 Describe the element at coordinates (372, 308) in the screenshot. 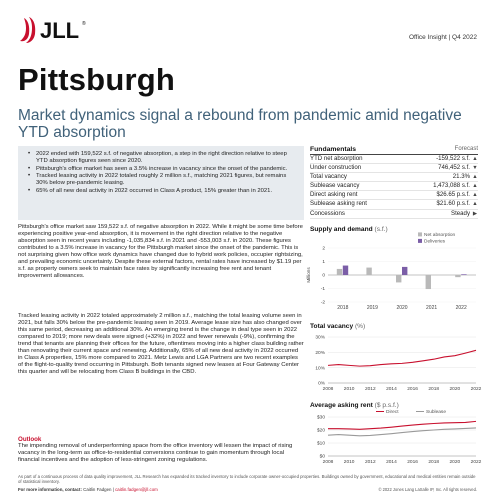

I see `x-tick-label: 2019` at that location.